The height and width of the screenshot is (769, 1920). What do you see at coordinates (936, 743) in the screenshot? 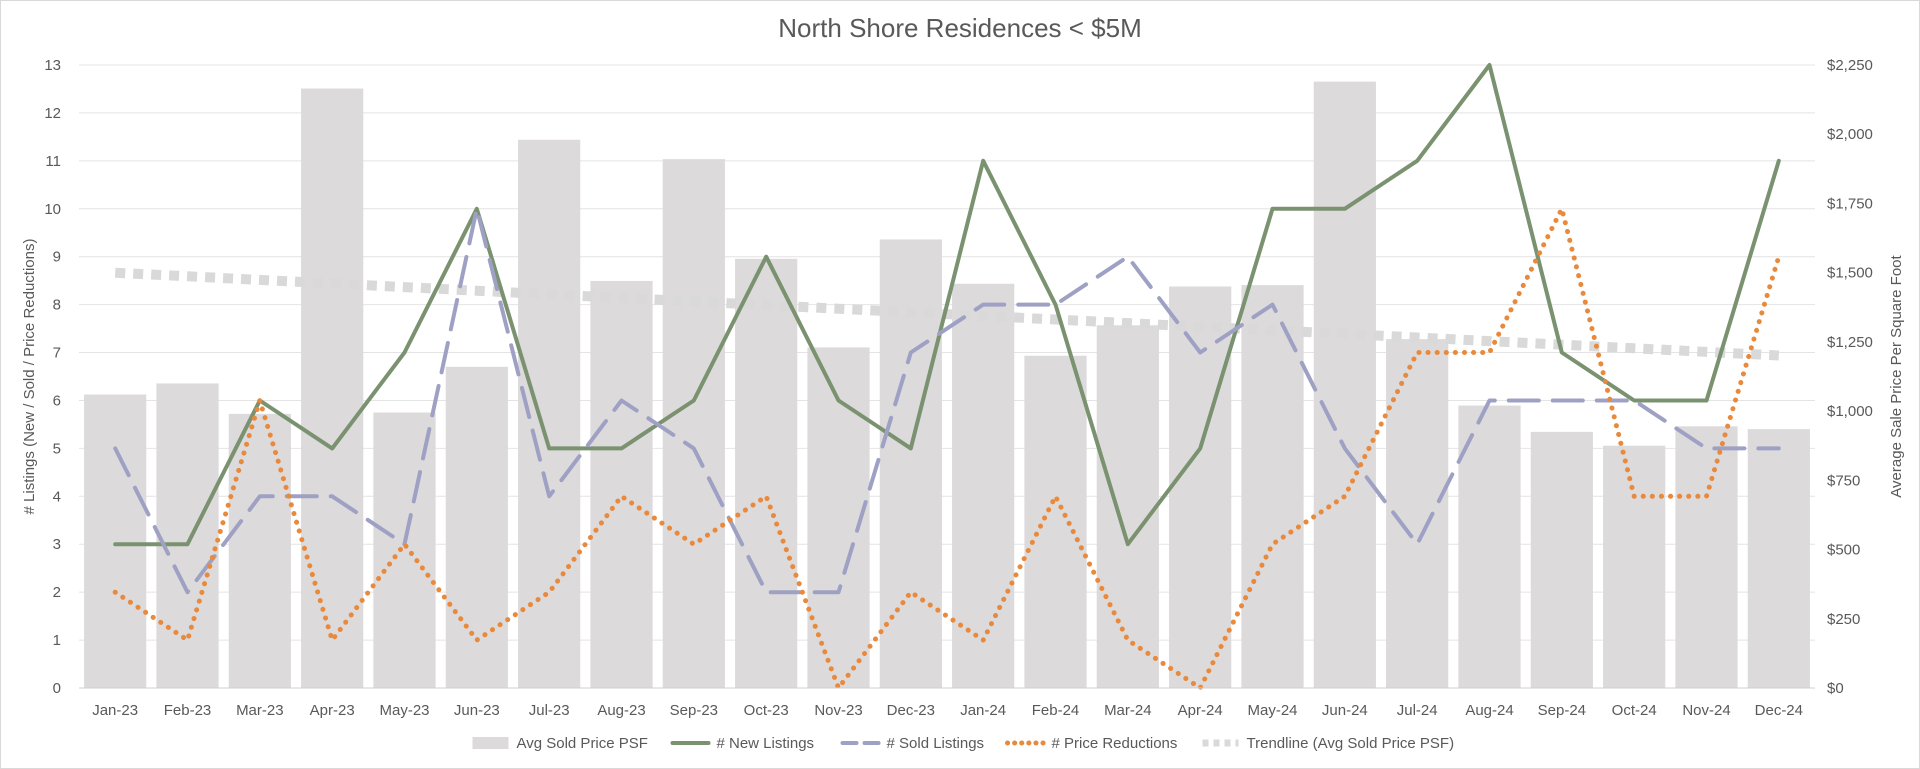
I see `legend-label: # Sold Listings` at bounding box center [936, 743].